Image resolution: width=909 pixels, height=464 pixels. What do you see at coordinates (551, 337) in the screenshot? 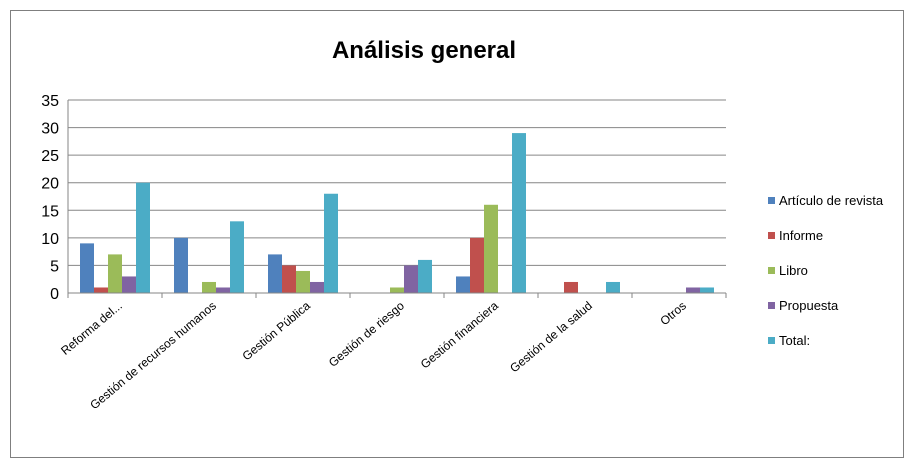
I see `x-category-label: Gestión de la salud` at bounding box center [551, 337].